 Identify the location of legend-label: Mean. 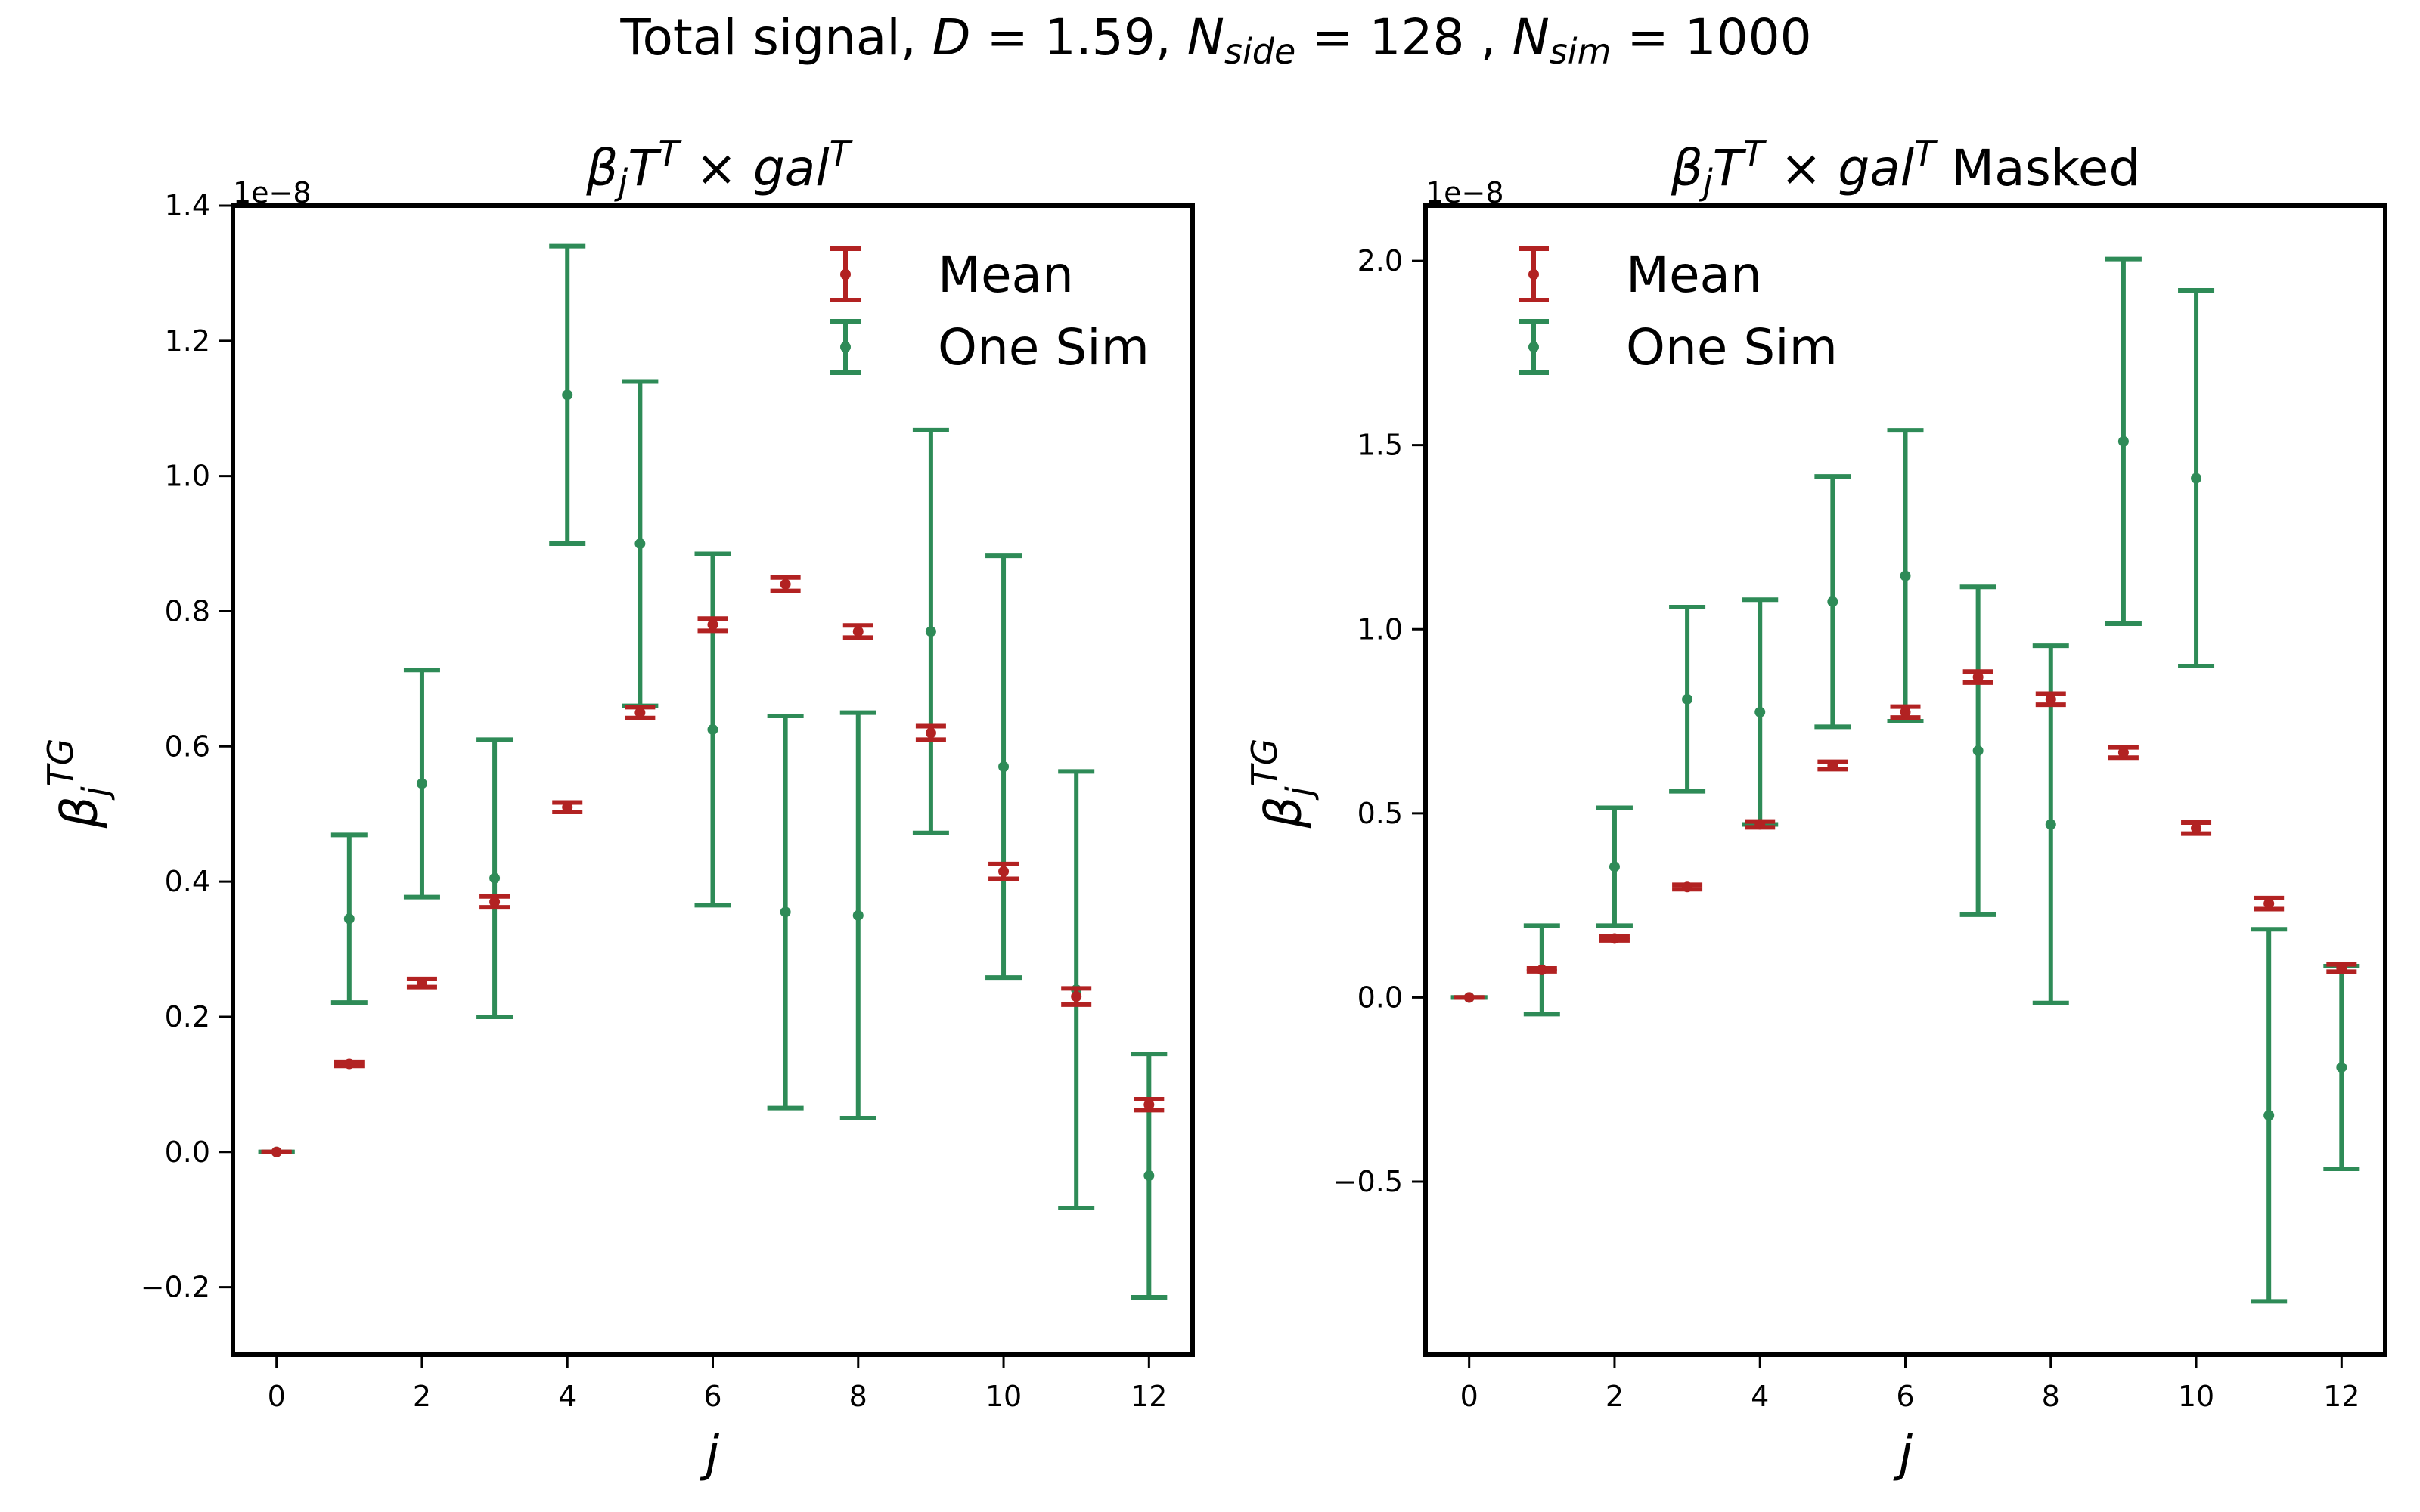
(1006, 275).